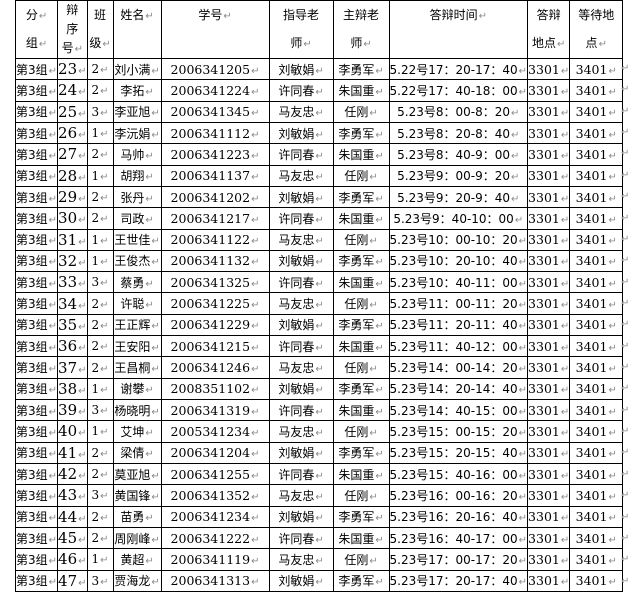 Image resolution: width=628 pixels, height=598 pixels. Describe the element at coordinates (301, 346) in the screenshot. I see `cell-advisor: 许同春↵` at that location.